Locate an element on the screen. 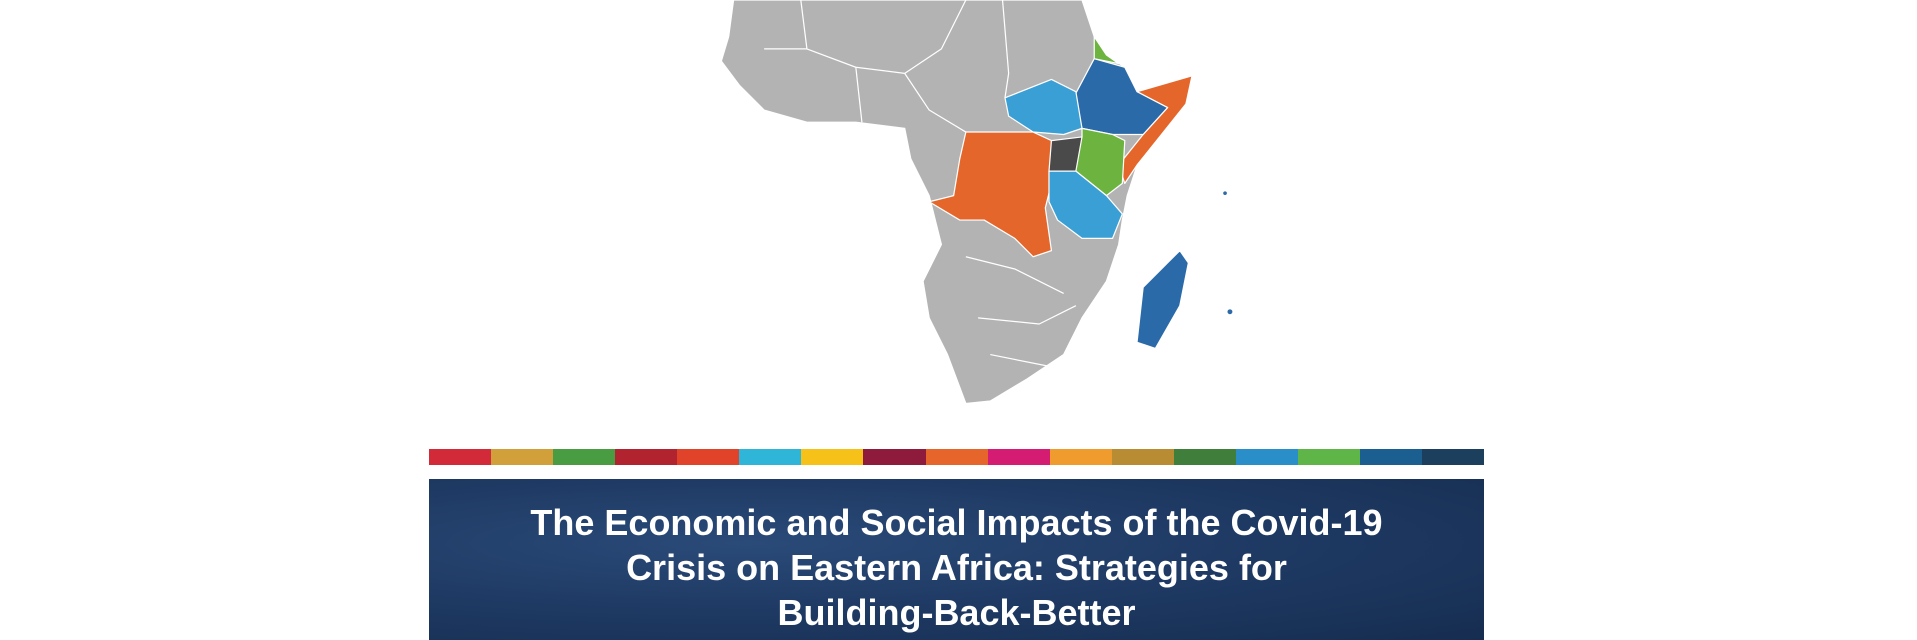  title-line: Crisis on Eastern Africa: Strategies for is located at coordinates (956, 567).